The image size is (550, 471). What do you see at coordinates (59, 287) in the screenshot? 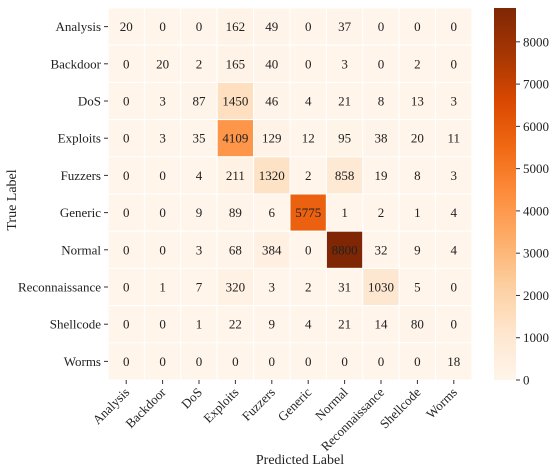
I see `y-tick-label: Reconnaissance` at bounding box center [59, 287].